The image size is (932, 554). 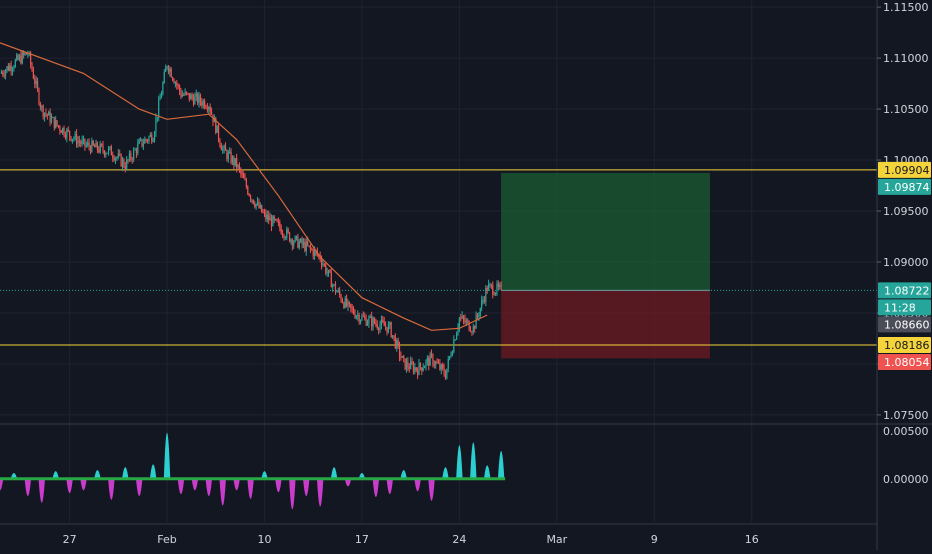 I want to click on x-tick-label: 9, so click(x=654, y=539).